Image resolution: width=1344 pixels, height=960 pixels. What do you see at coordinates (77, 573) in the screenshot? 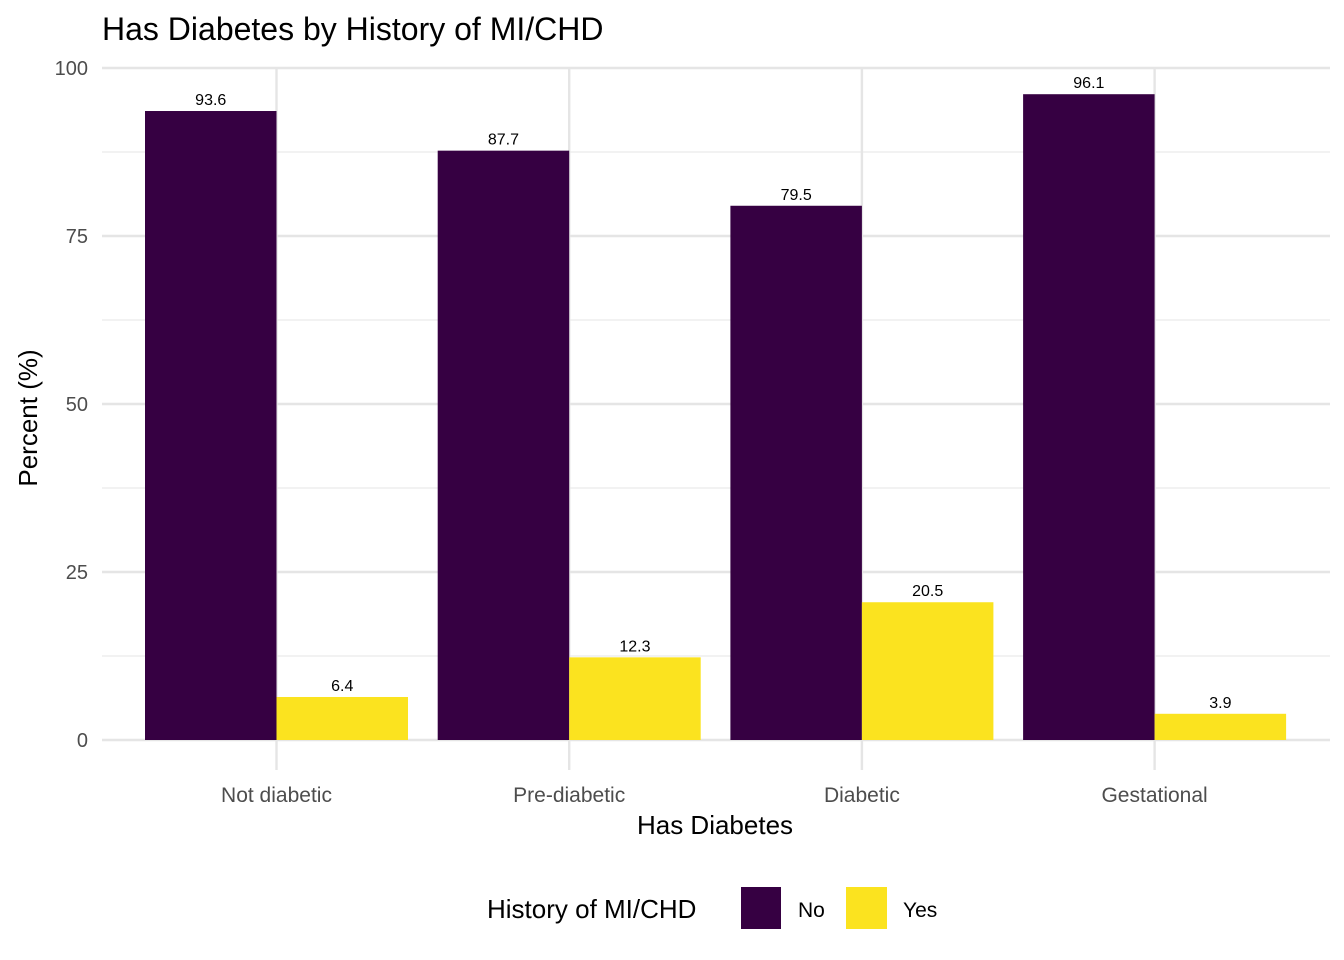
I see `y-tick-label: 25` at bounding box center [77, 573].